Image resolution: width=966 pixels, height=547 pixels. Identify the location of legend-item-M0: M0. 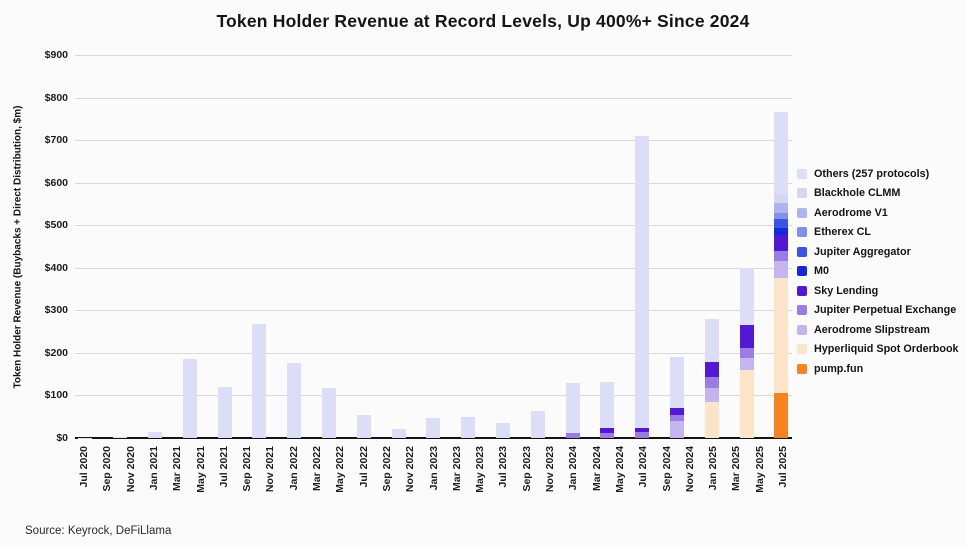
(878, 272).